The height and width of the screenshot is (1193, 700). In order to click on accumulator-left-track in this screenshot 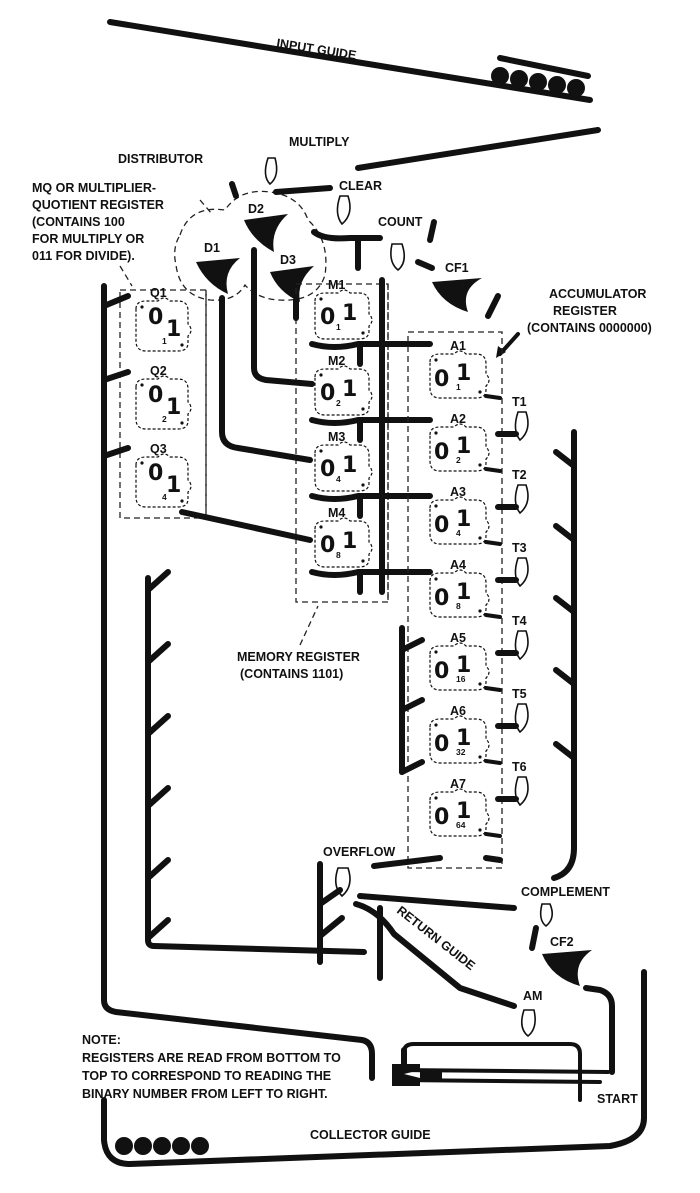, I will do `click(412, 700)`.